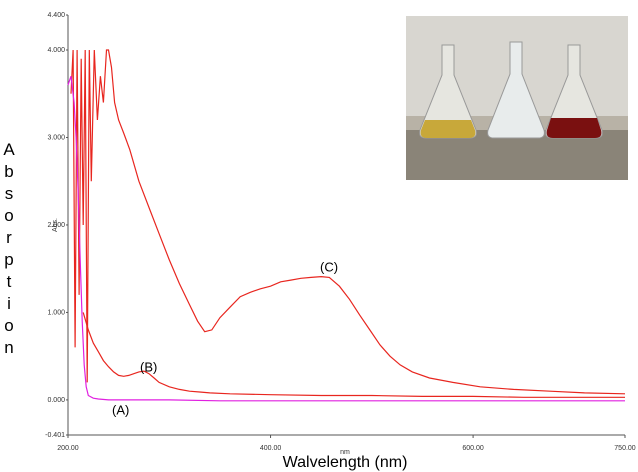 This screenshot has width=638, height=472. What do you see at coordinates (345, 462) in the screenshot?
I see `x-axis-label: Walvelength (nm)` at bounding box center [345, 462].